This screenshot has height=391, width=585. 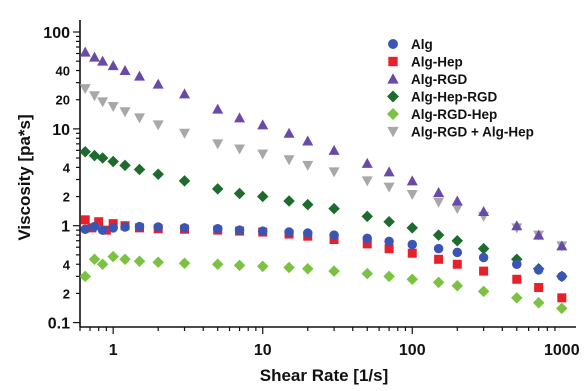 I want to click on y-tick-label: 40, so click(x=63, y=71).